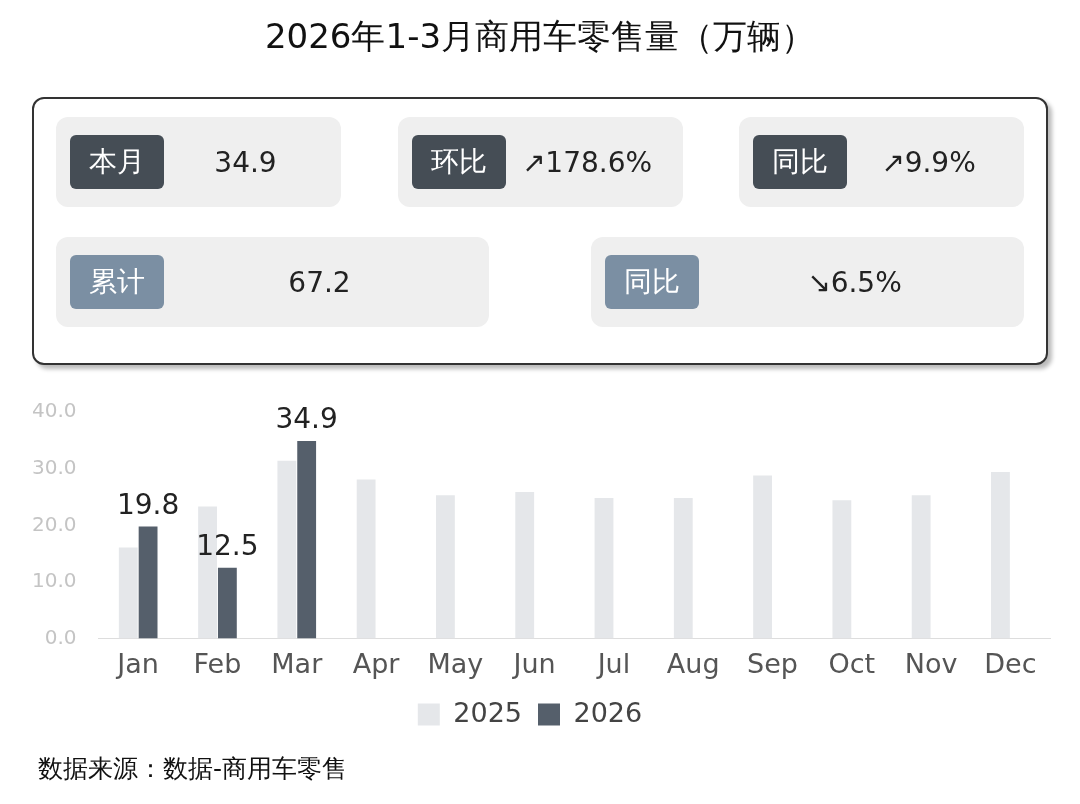 The height and width of the screenshot is (804, 1080). I want to click on legend-label: 2026, so click(608, 712).